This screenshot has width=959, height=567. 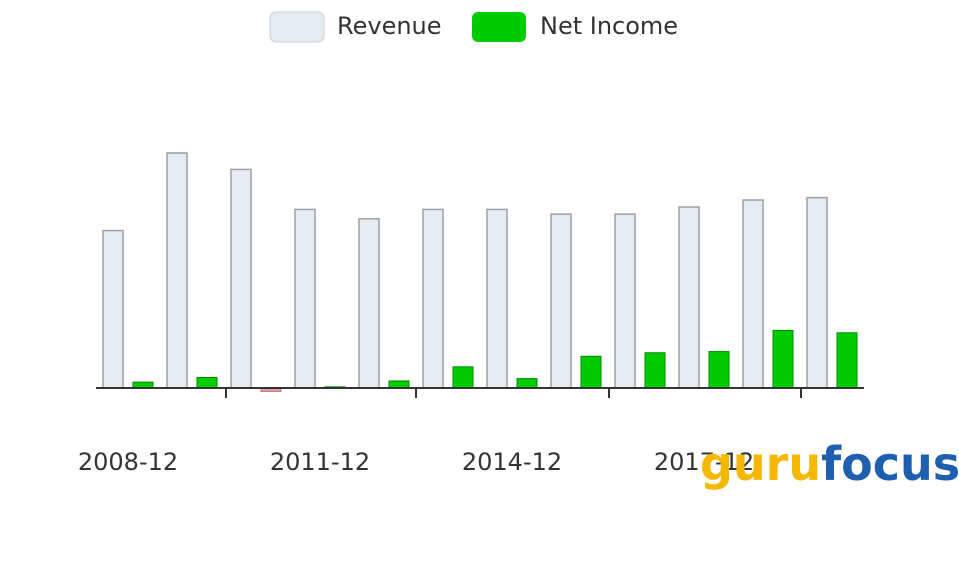 I want to click on legend: Revenue Net Income, so click(x=473, y=27).